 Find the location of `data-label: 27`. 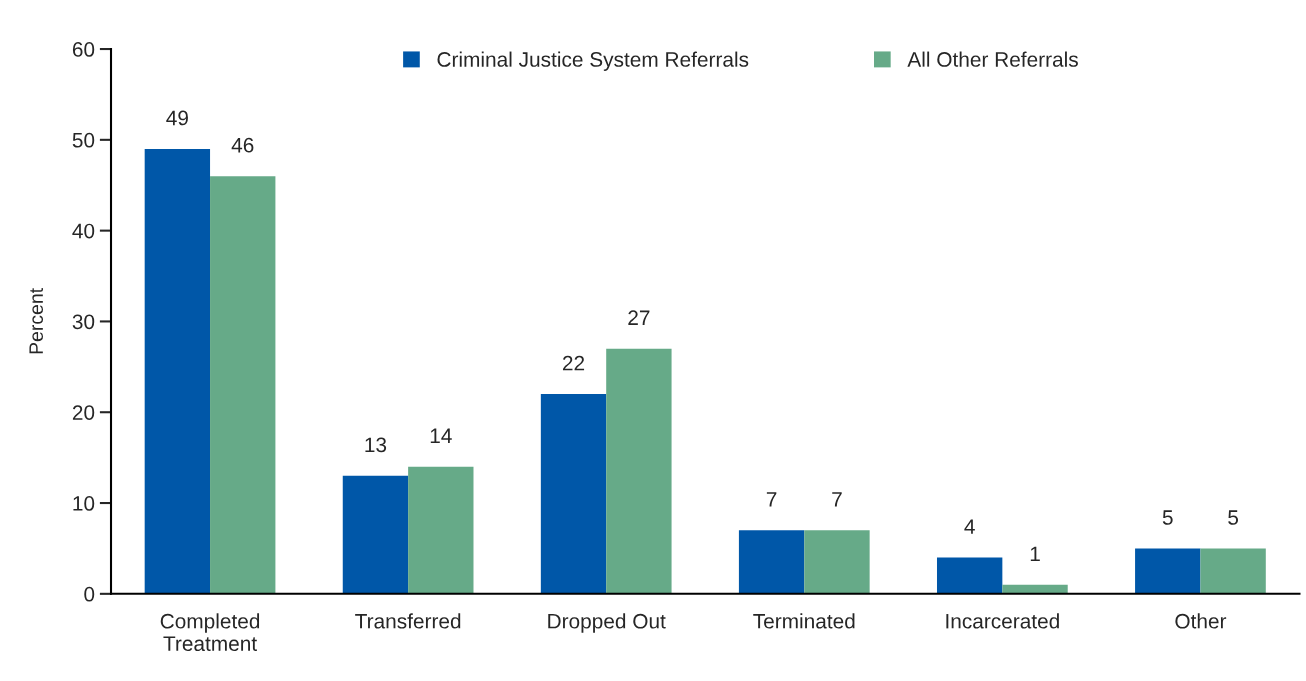

data-label: 27 is located at coordinates (639, 317).